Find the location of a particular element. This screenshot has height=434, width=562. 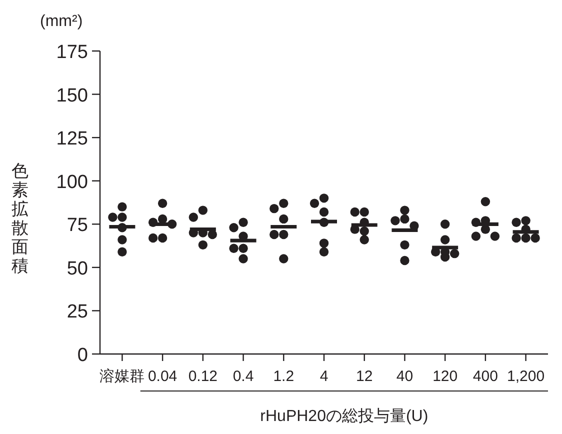

x-axis-title: rHuPH20の総投与量(U) is located at coordinates (344, 416).